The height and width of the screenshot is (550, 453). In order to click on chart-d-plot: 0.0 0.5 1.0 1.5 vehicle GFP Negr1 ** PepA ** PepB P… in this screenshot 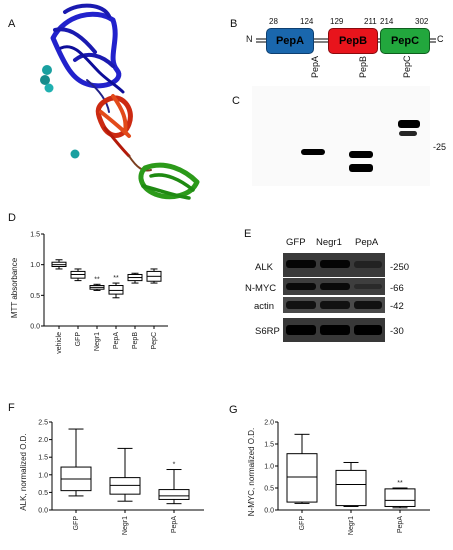, I will do `click(99, 293)`.